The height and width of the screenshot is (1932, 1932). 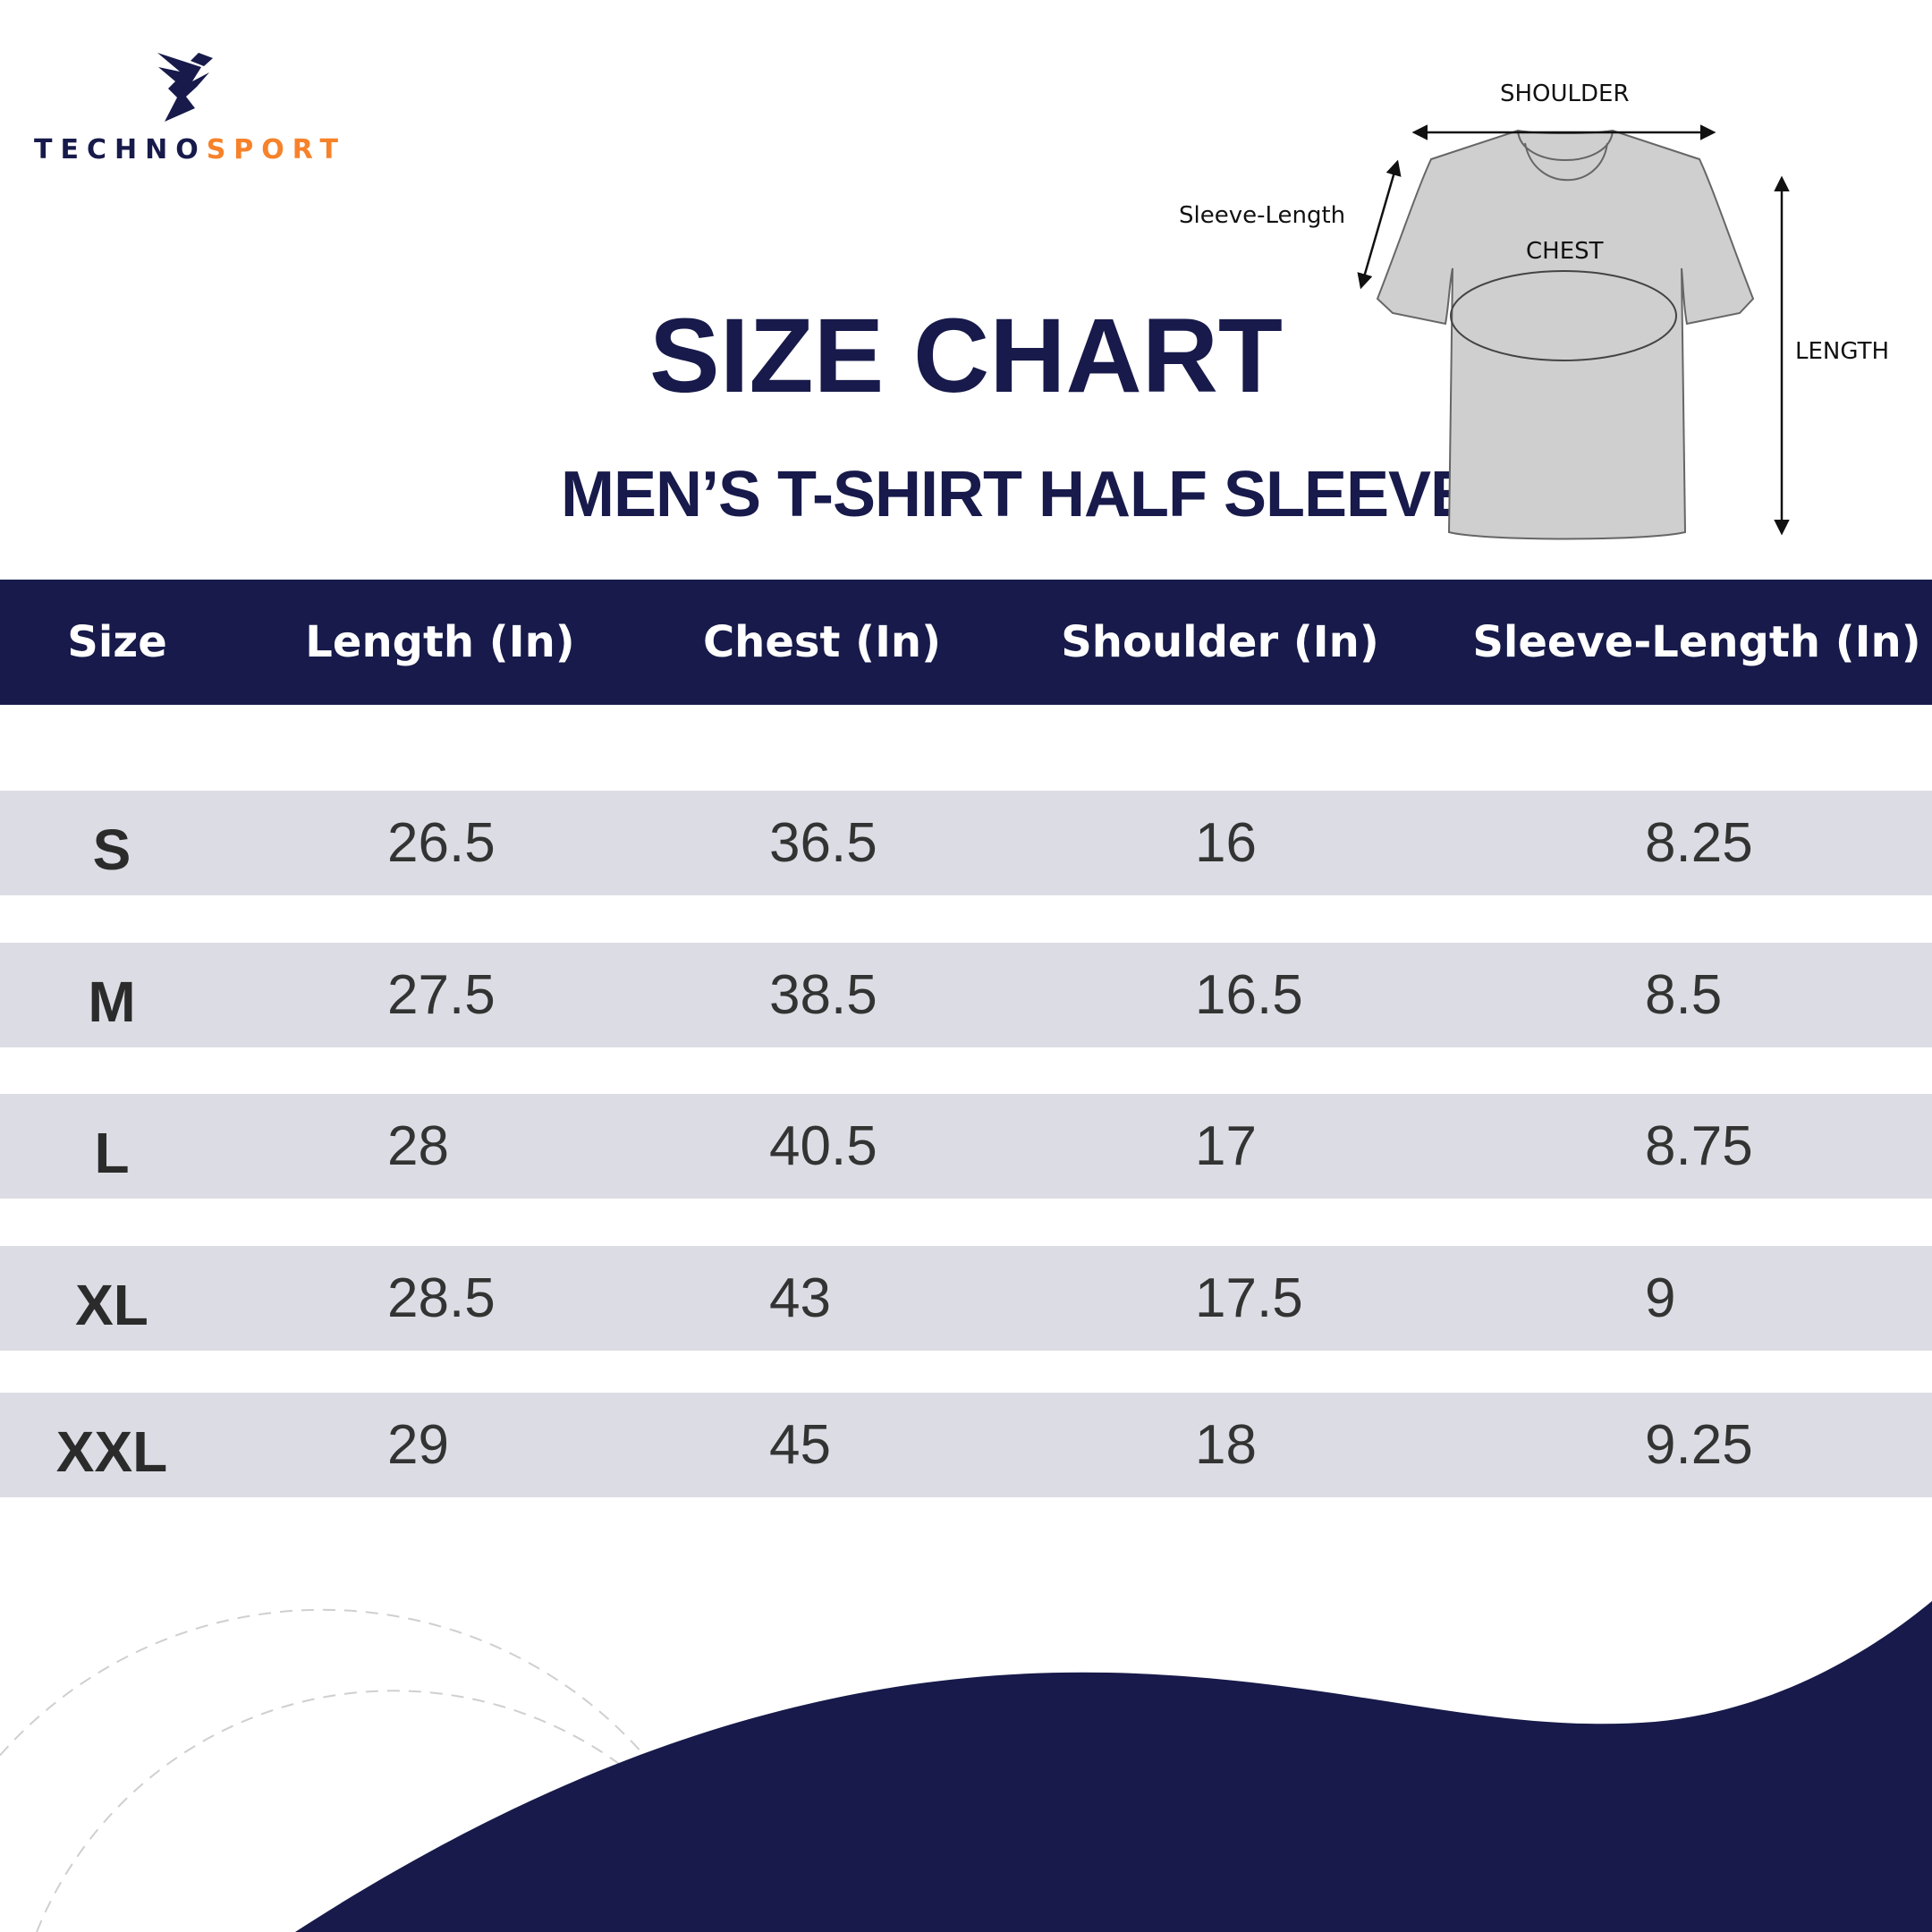 I want to click on length-cell: 29, so click(x=418, y=1445).